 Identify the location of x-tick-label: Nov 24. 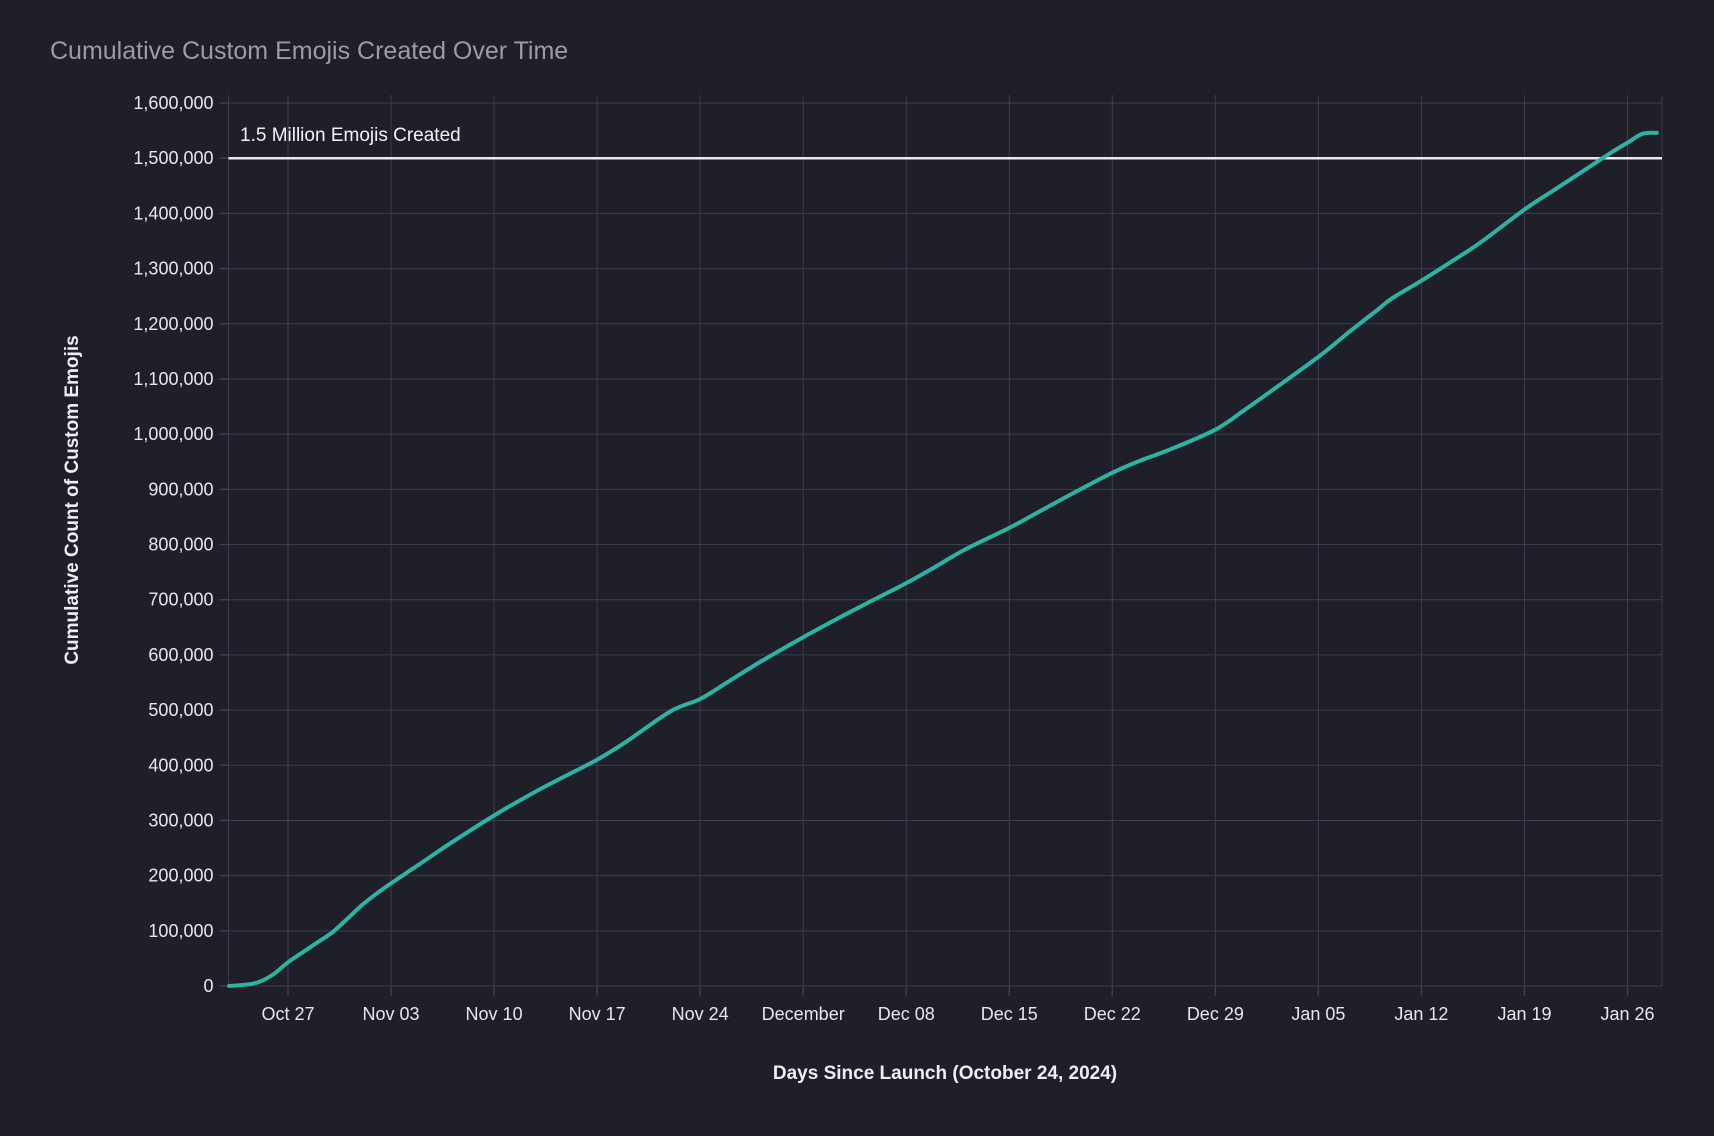
(700, 1014).